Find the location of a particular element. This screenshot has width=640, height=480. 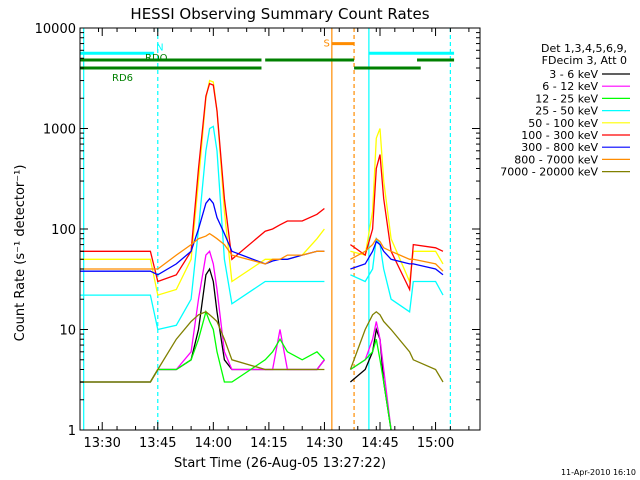

x-tick-label: 14:15 is located at coordinates (268, 443).